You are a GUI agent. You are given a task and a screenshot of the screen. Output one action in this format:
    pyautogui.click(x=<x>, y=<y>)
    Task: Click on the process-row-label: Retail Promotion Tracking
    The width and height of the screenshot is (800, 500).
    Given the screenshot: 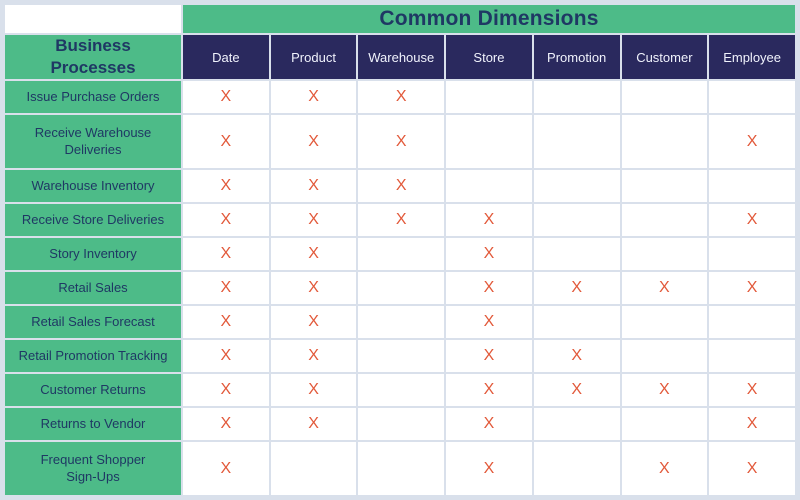 What is the action you would take?
    pyautogui.click(x=93, y=356)
    